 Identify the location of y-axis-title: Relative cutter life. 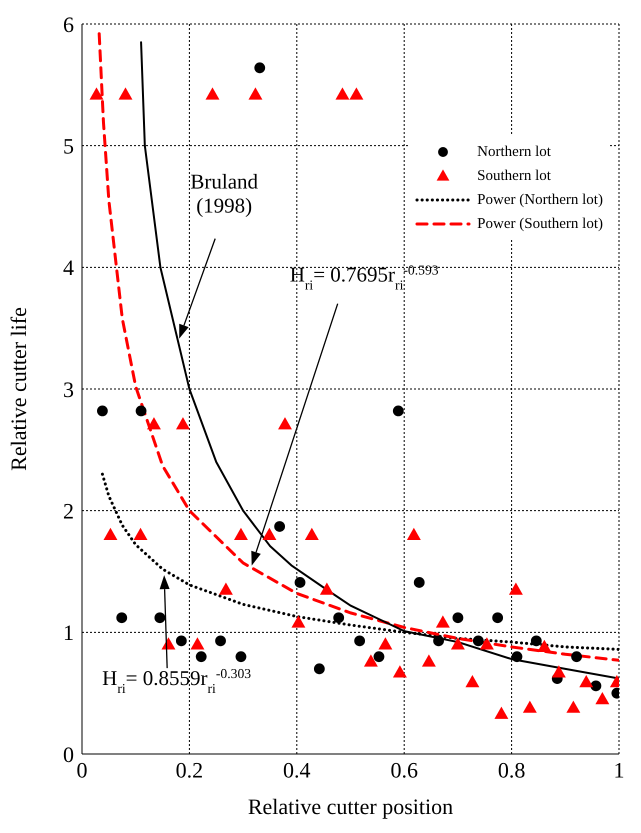
(18, 389).